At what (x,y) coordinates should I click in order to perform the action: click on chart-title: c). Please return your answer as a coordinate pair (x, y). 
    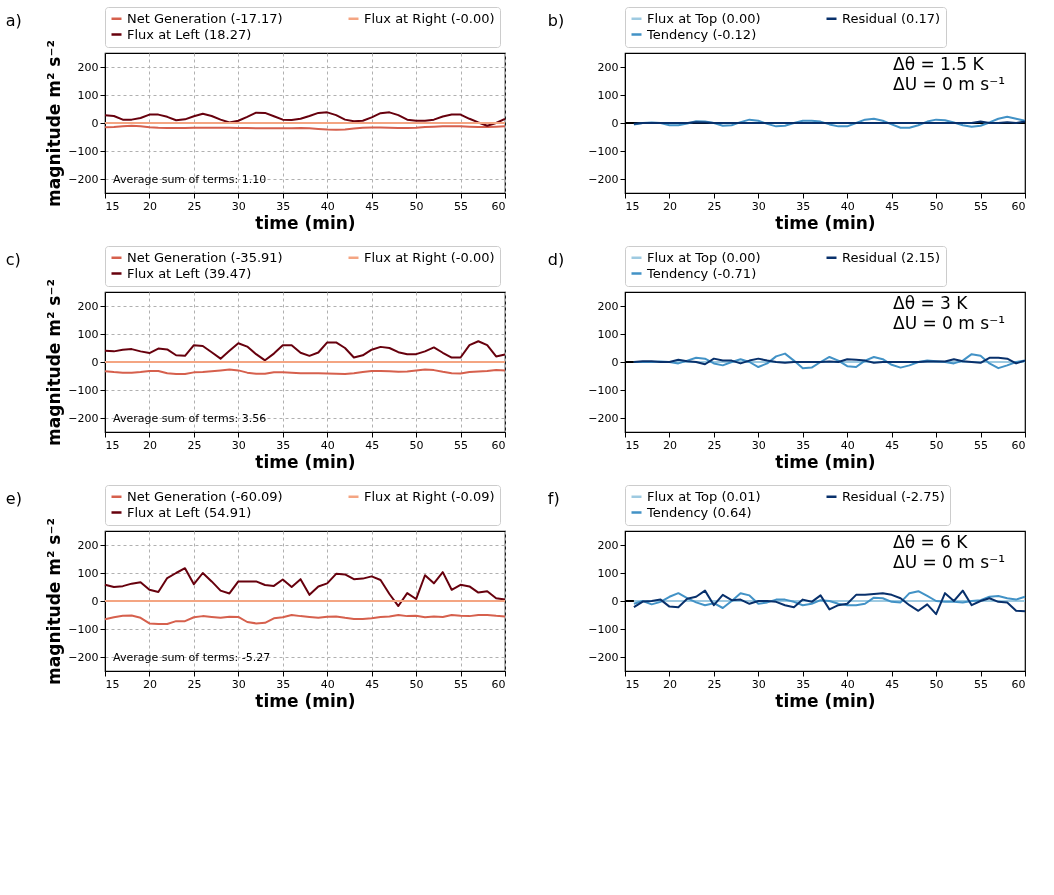
    Looking at the image, I should click on (13, 259).